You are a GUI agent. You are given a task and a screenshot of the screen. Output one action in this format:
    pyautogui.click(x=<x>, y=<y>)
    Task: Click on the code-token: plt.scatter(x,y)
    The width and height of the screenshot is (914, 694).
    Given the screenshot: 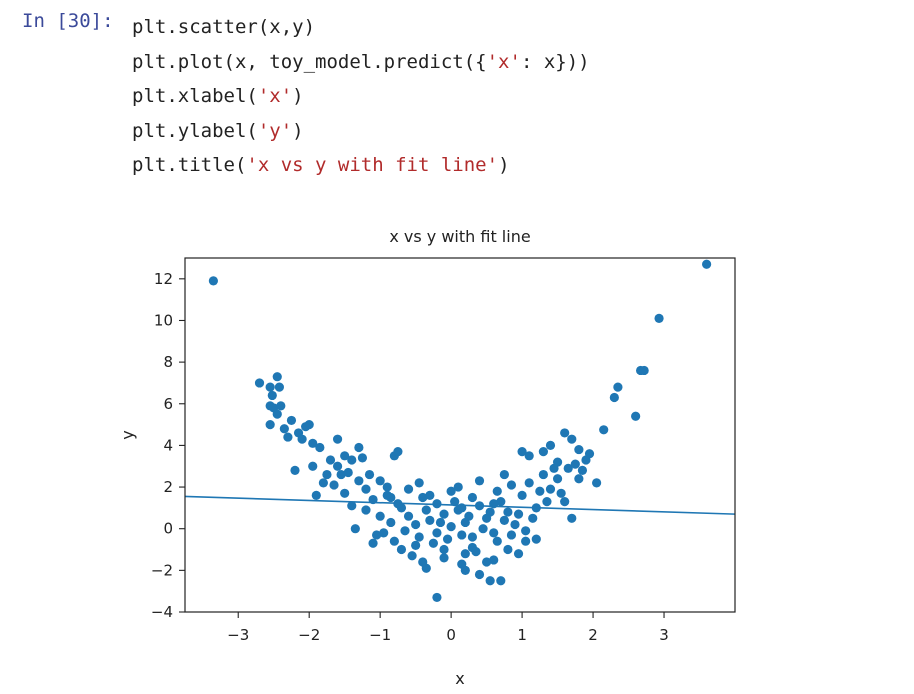 What is the action you would take?
    pyautogui.click(x=224, y=27)
    